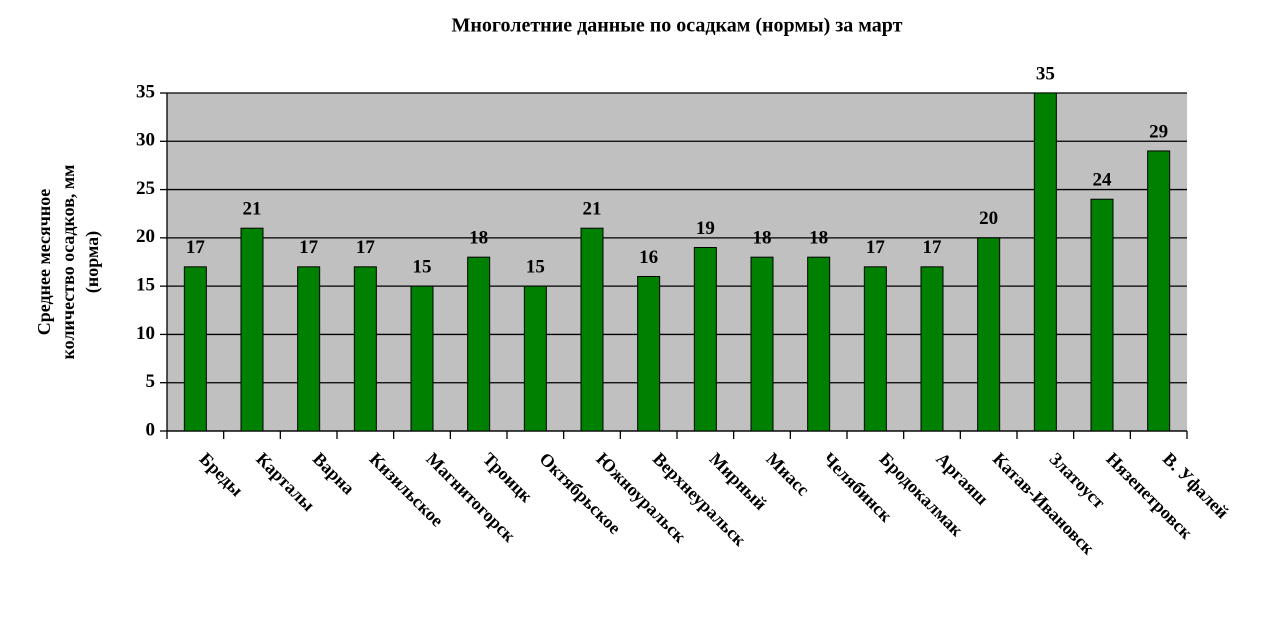  Describe the element at coordinates (145, 140) in the screenshot. I see `y-tick-label: 30` at that location.